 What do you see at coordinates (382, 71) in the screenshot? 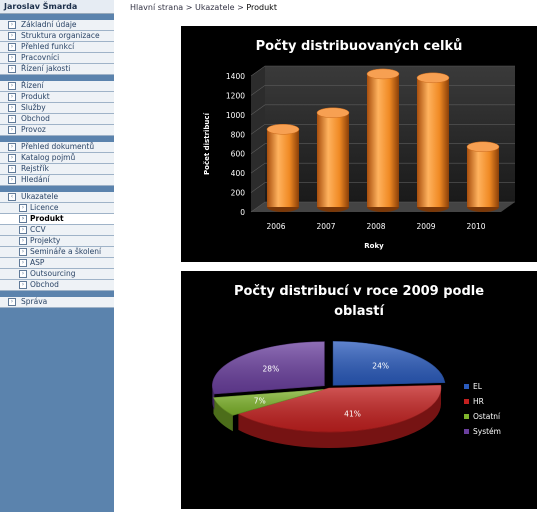
I see `gridline` at bounding box center [382, 71].